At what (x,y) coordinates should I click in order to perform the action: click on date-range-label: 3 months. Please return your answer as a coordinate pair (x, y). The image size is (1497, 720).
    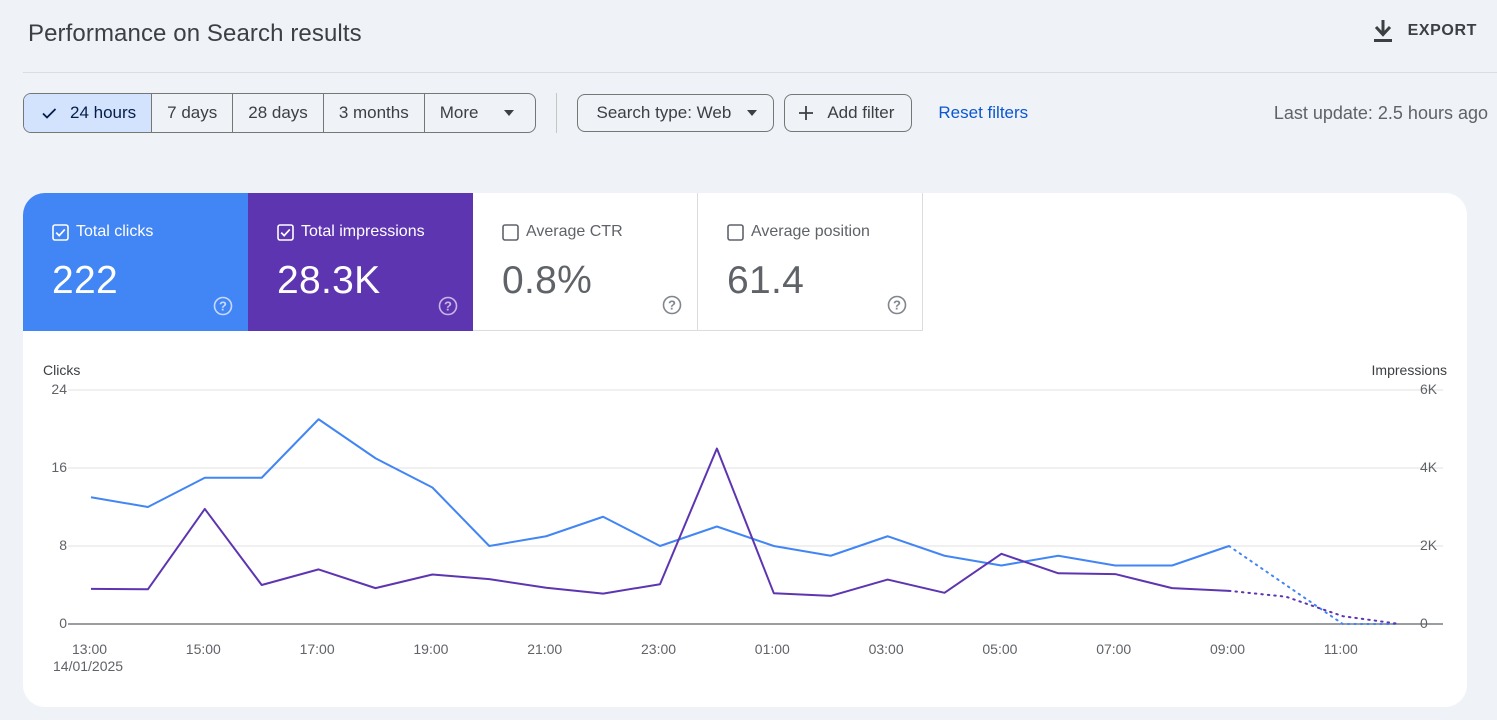
    Looking at the image, I should click on (373, 112).